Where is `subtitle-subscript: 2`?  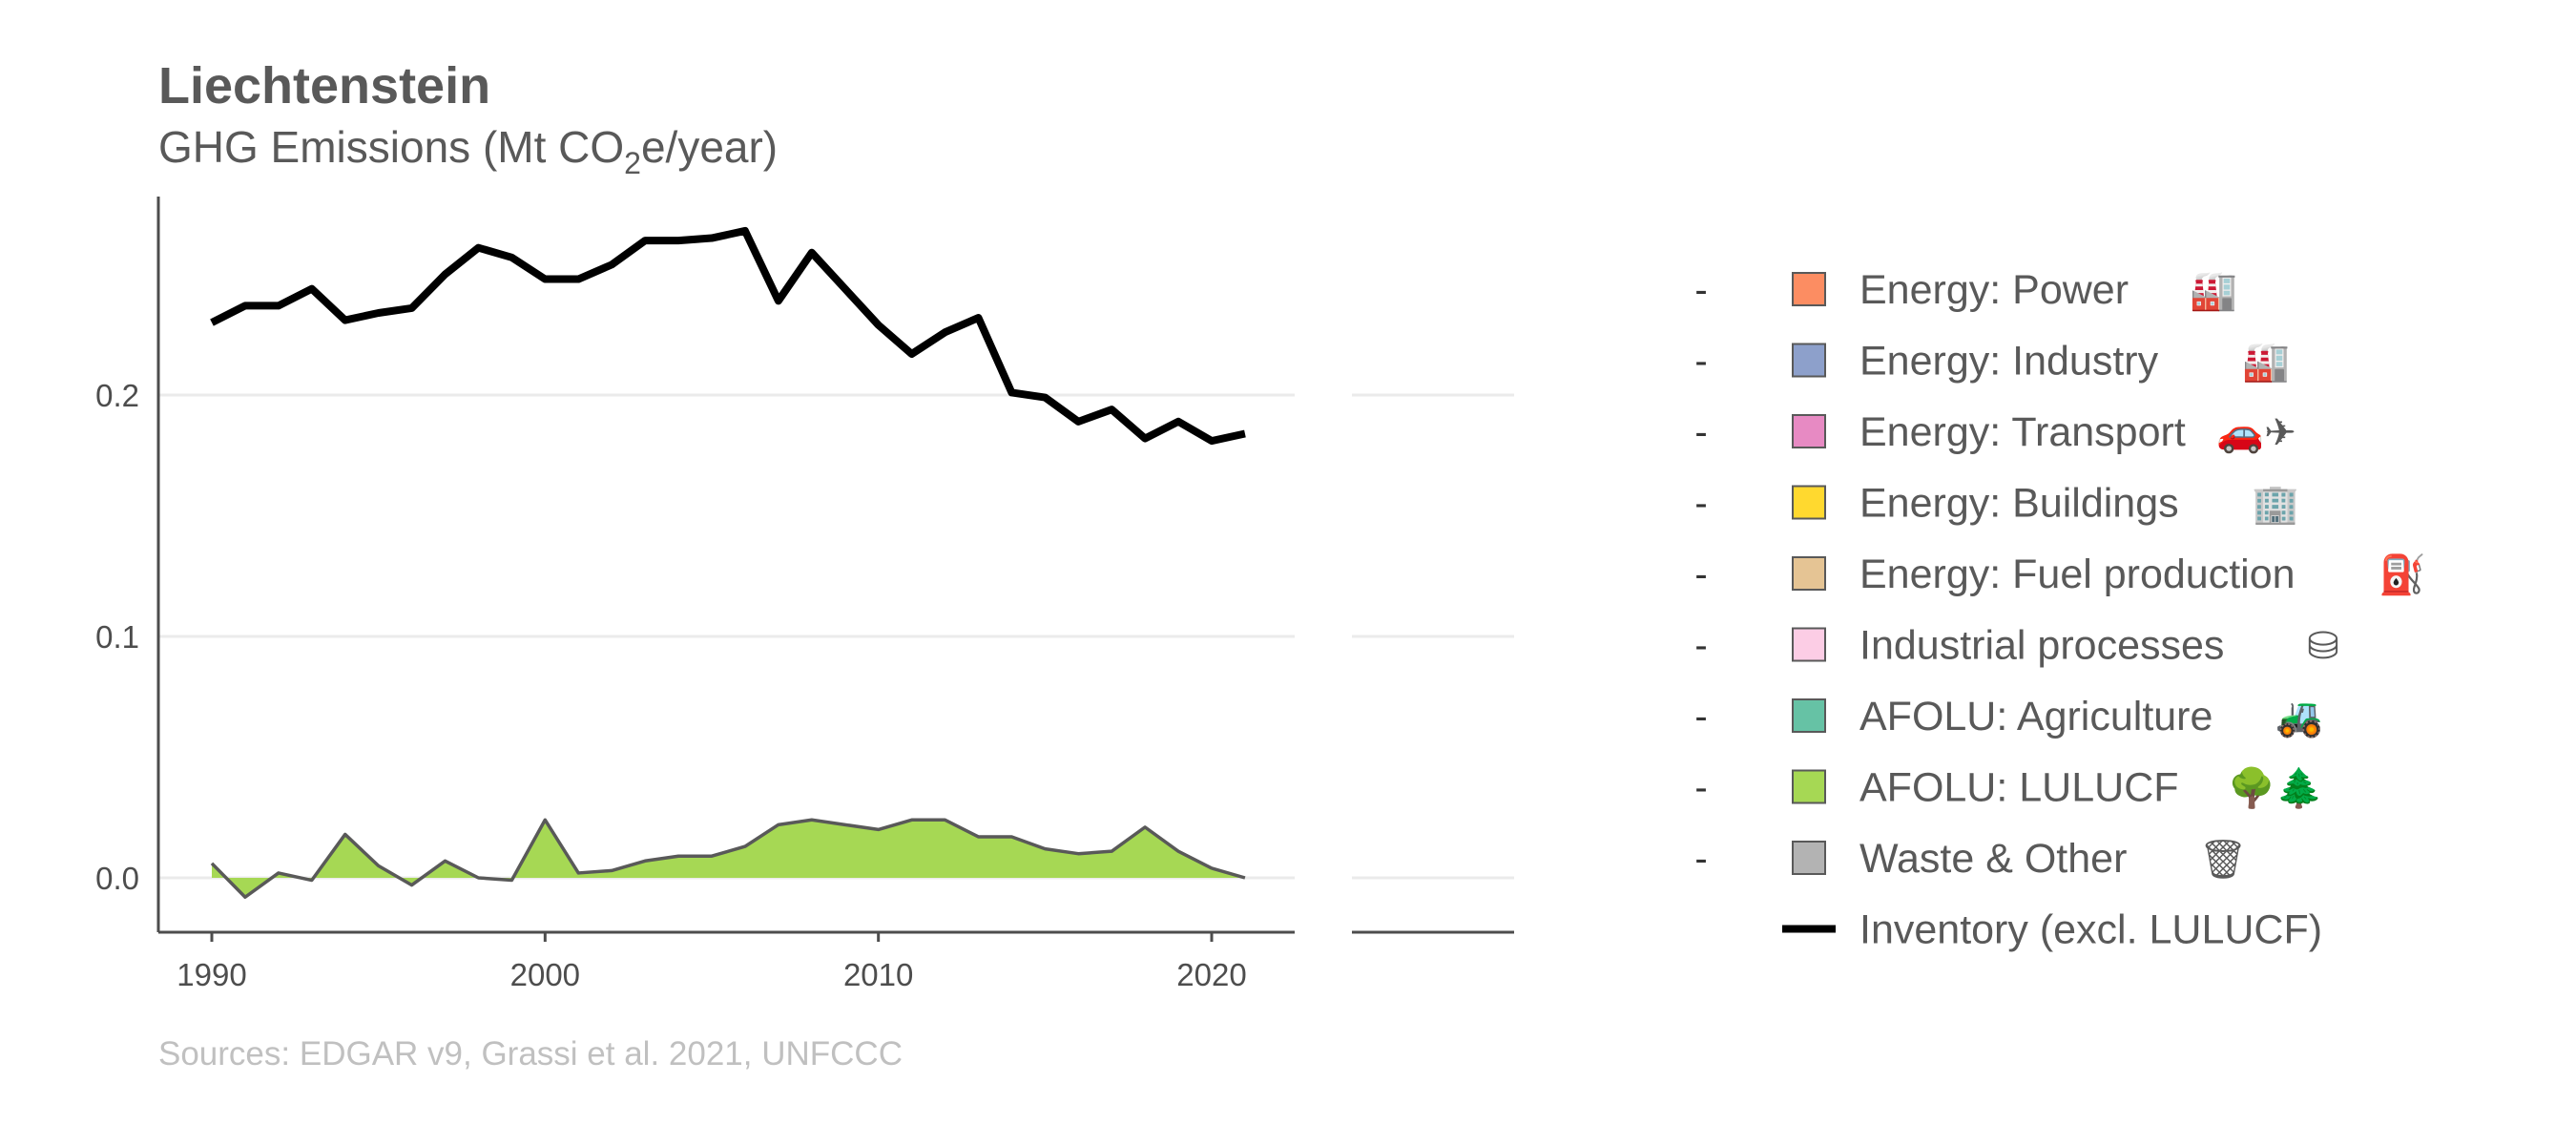 subtitle-subscript: 2 is located at coordinates (632, 163).